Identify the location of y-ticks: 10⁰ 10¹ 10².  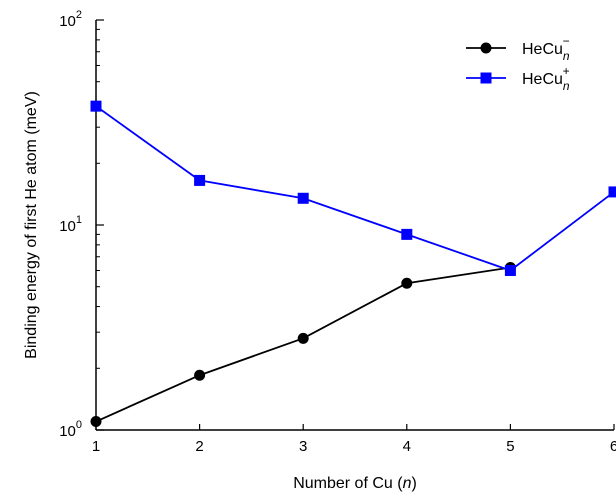
(81, 224).